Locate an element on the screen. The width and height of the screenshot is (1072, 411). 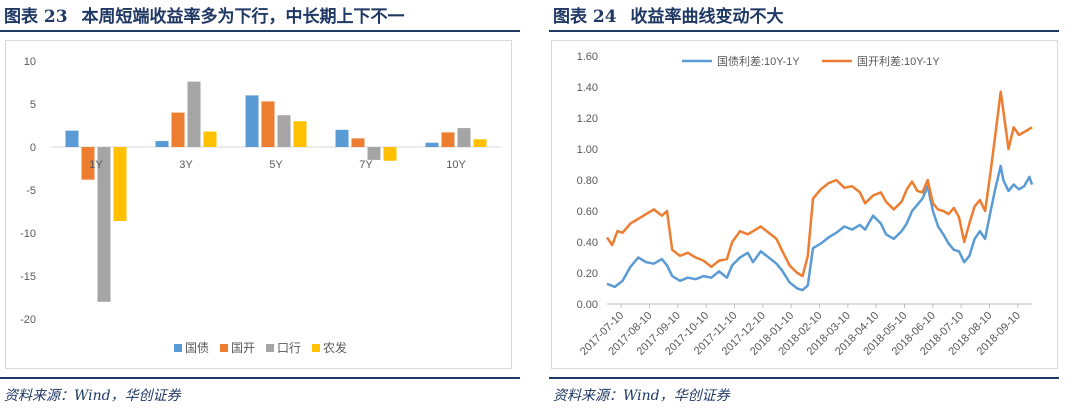
bar-农发-7Y is located at coordinates (390, 154).